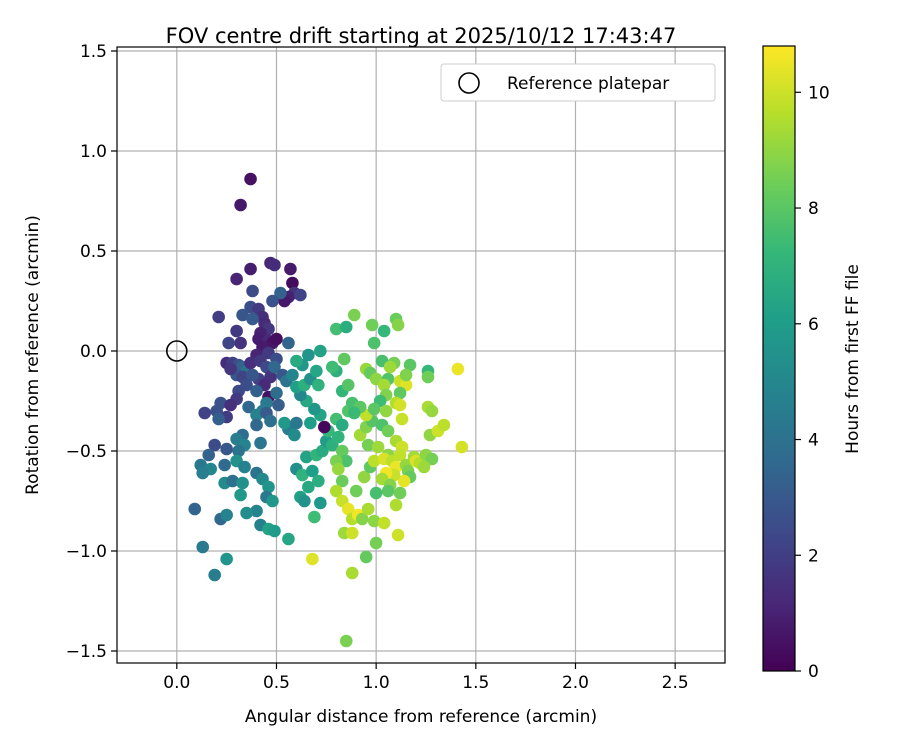 The height and width of the screenshot is (750, 900). Describe the element at coordinates (376, 683) in the screenshot. I see `x-tick-label: 1.0` at that location.